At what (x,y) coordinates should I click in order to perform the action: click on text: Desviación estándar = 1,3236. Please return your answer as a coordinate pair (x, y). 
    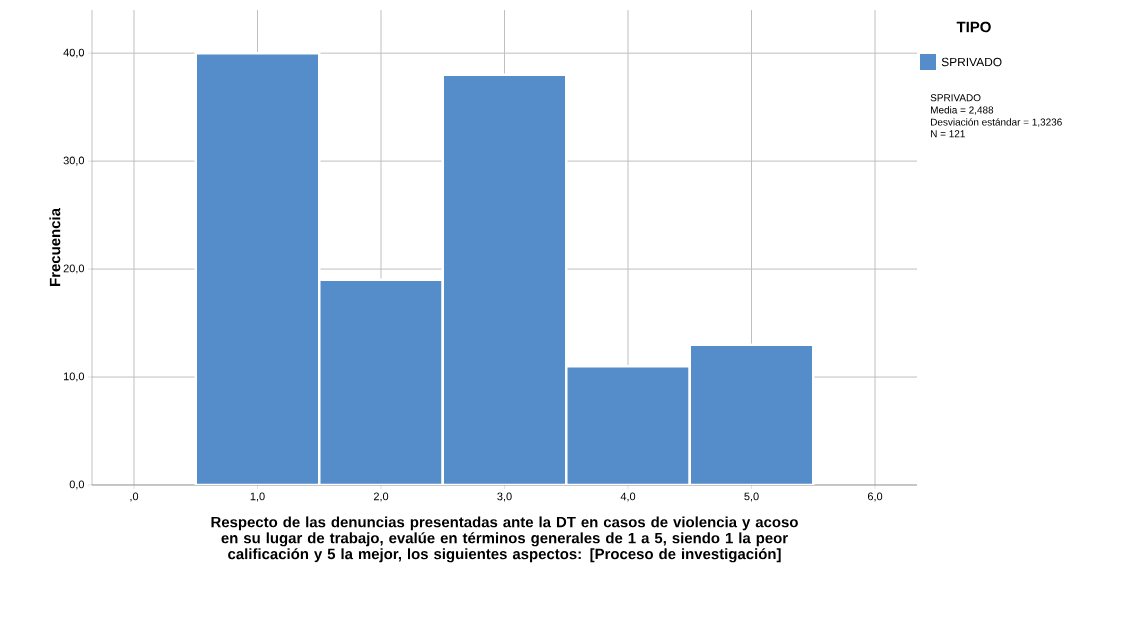
    Looking at the image, I should click on (996, 122).